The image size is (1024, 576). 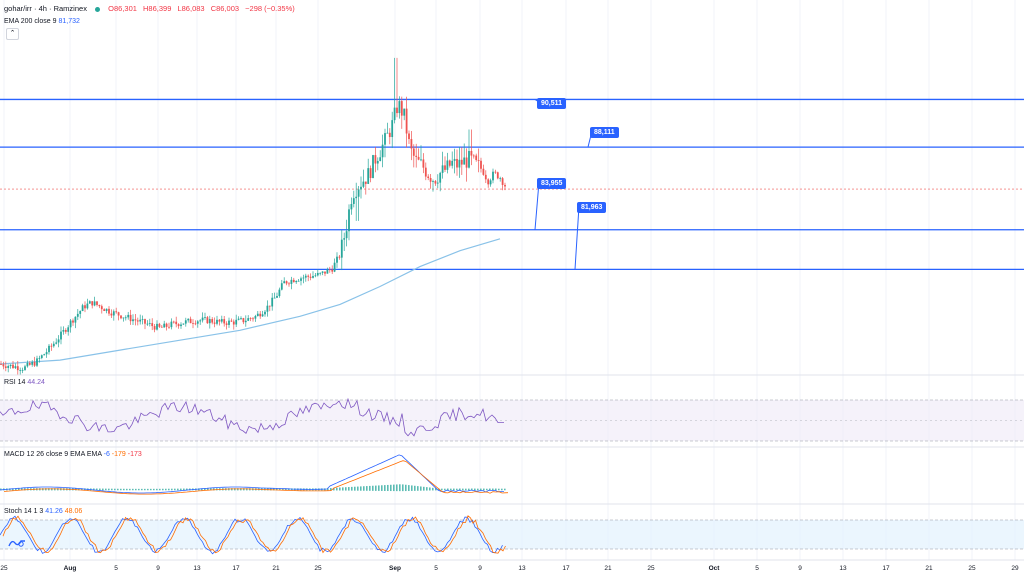 What do you see at coordinates (604, 132) in the screenshot?
I see `level-label-2: 88,111` at bounding box center [604, 132].